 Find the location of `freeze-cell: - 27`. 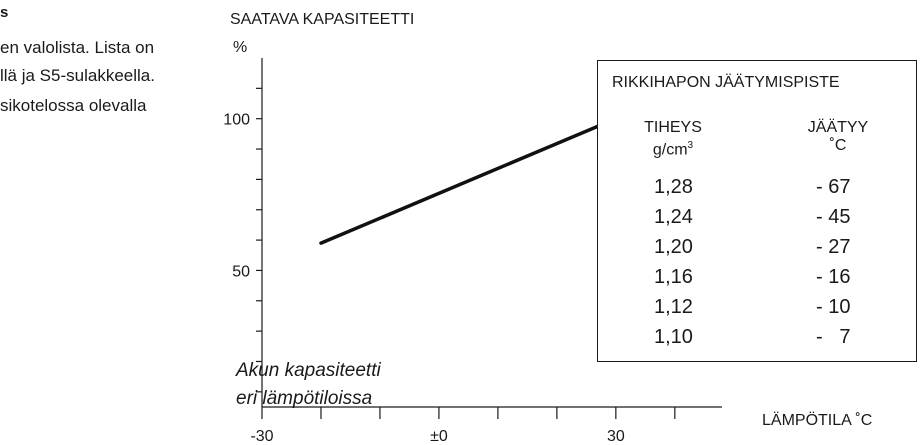

freeze-cell: - 27 is located at coordinates (833, 247).